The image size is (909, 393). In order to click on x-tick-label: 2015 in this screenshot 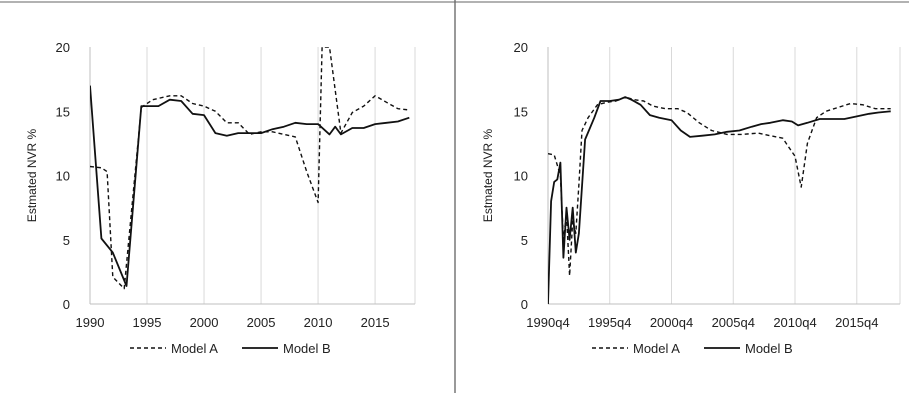, I will do `click(375, 322)`.